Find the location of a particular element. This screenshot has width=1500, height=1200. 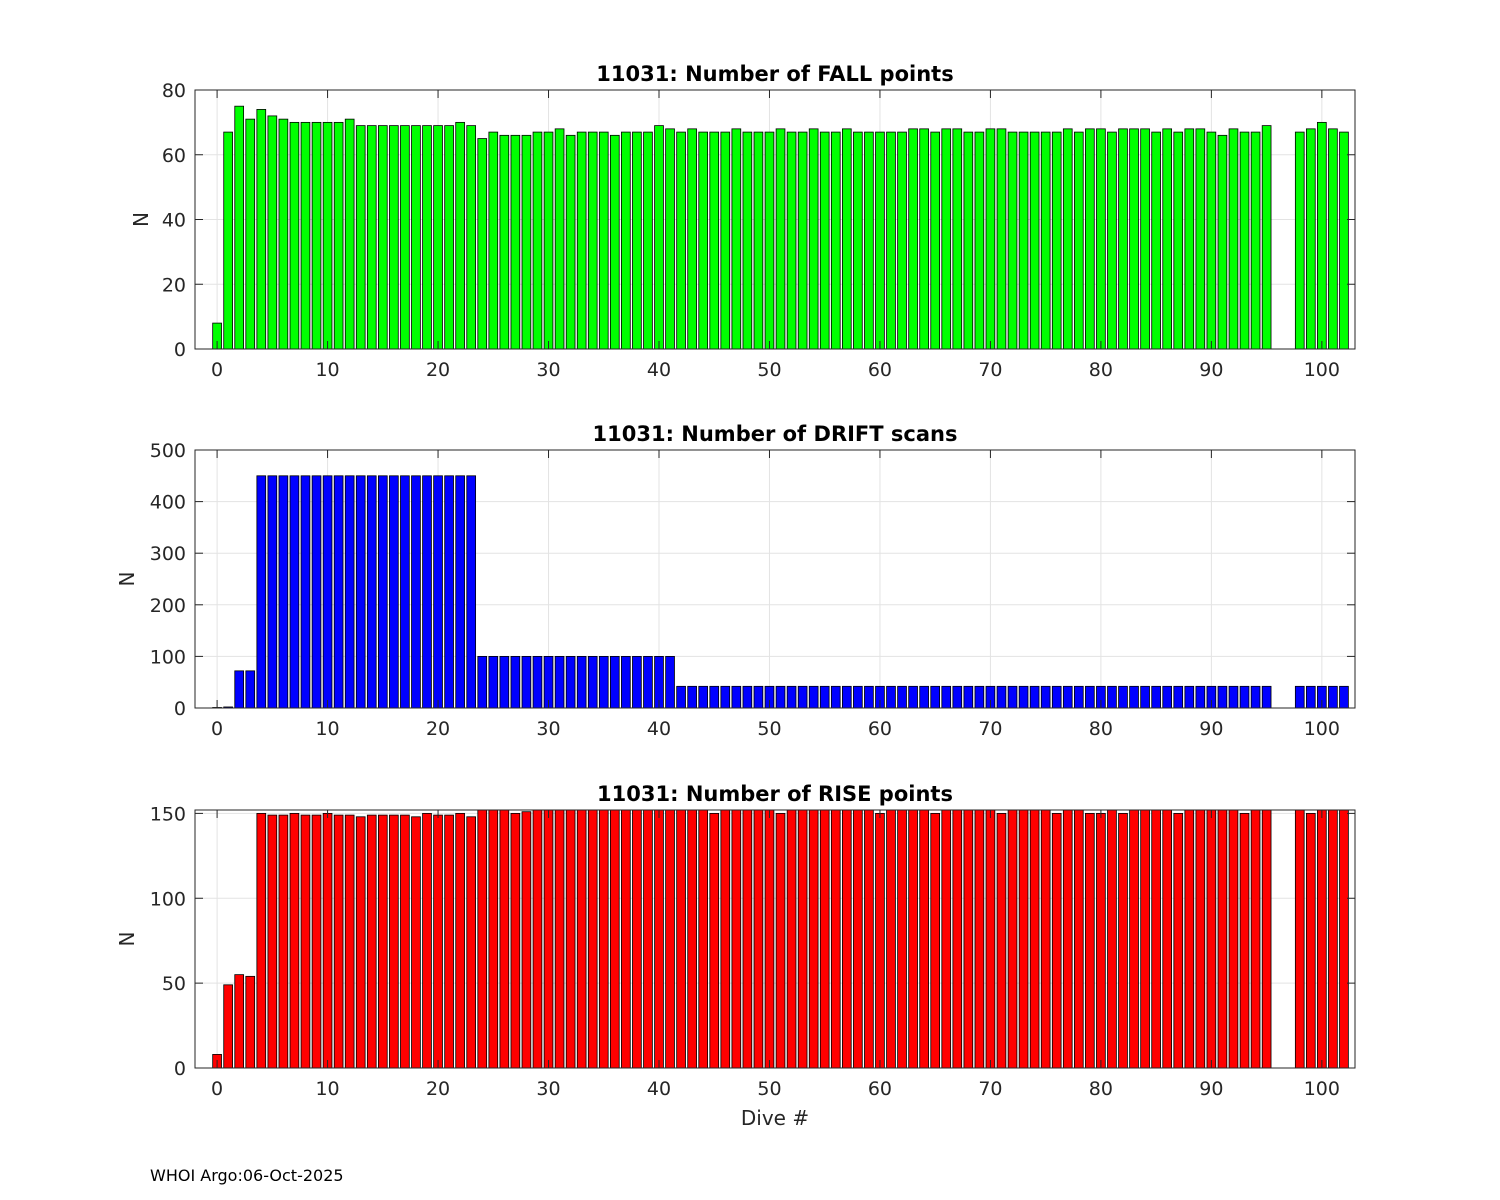

chart-title: 11031: Number of RISE points is located at coordinates (775, 794).